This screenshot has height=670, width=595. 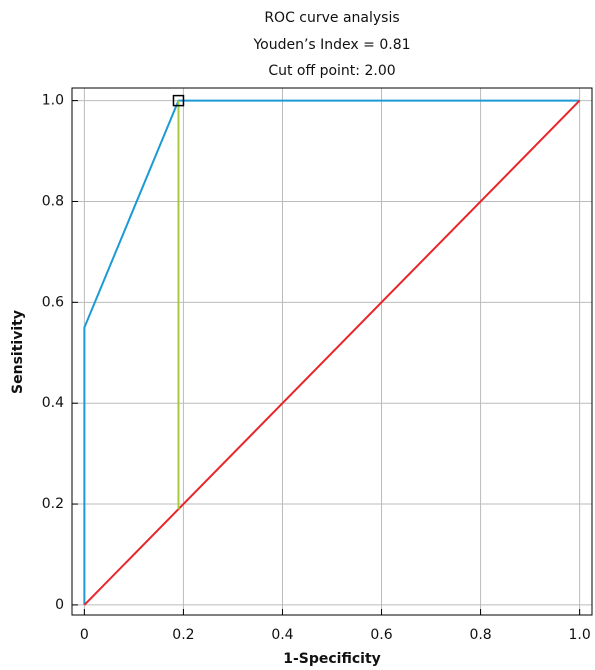 What do you see at coordinates (331, 45) in the screenshot?
I see `chart-title: Youden’s Index = 0.81` at bounding box center [331, 45].